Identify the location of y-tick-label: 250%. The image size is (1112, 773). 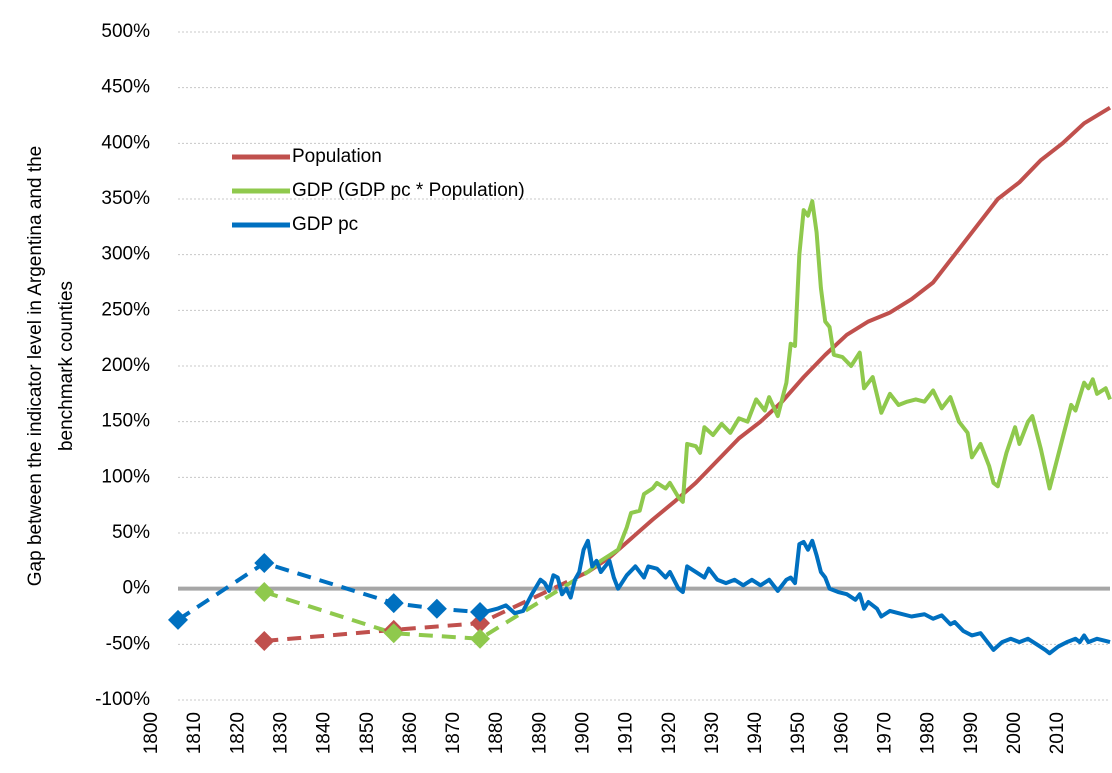
(125, 309).